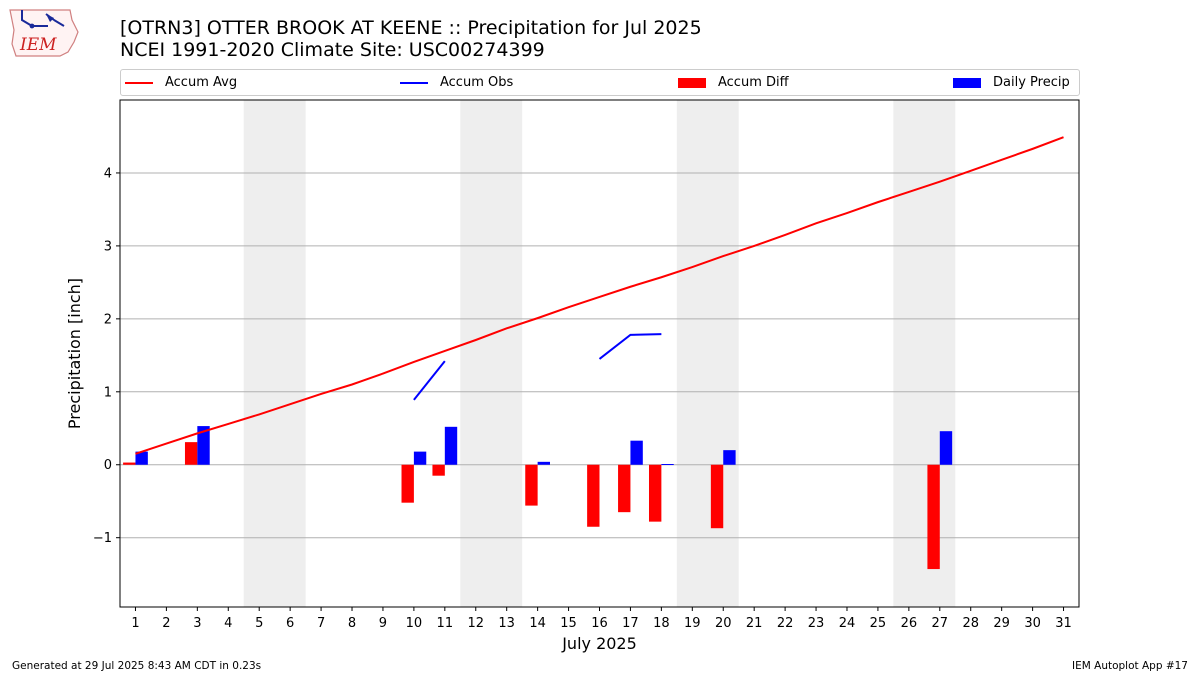  I want to click on x-tick-label: 17, so click(630, 623).